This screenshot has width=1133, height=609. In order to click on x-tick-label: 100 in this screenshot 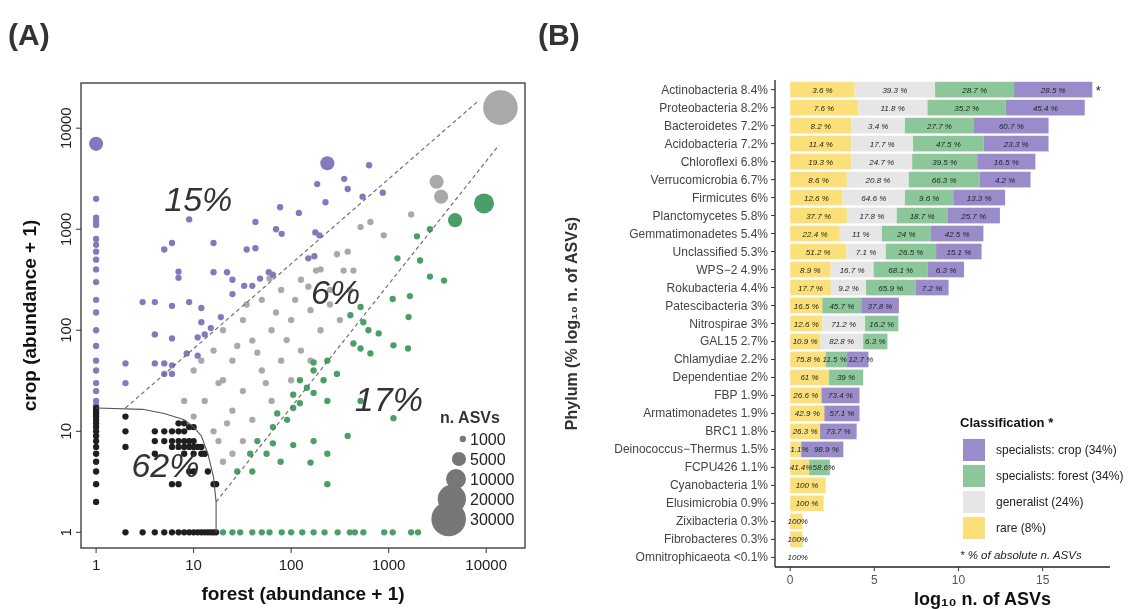, I will do `click(291, 564)`.